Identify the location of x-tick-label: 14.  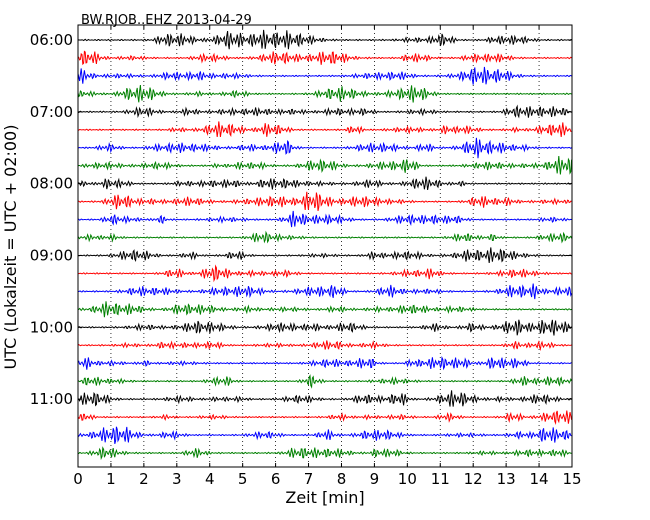
(539, 479).